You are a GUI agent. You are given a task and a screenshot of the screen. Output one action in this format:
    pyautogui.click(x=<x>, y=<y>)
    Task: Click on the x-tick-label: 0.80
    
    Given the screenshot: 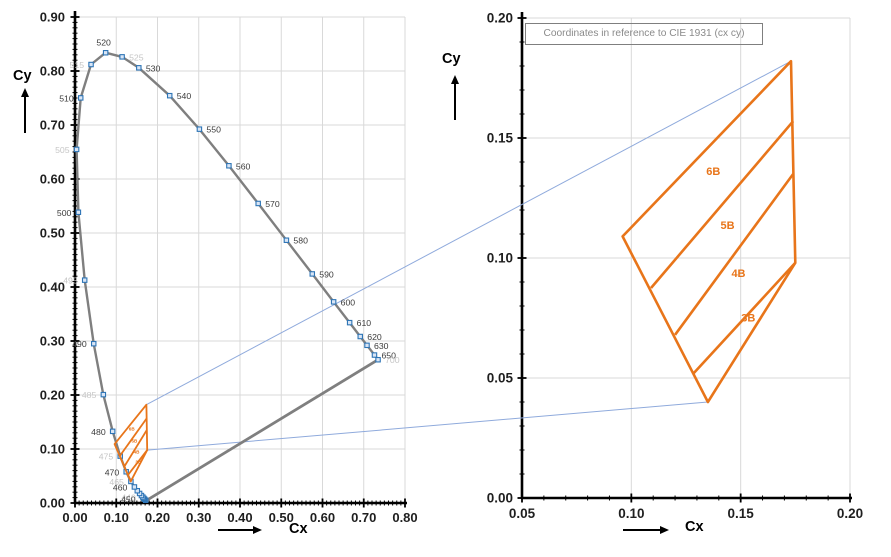 What is the action you would take?
    pyautogui.click(x=404, y=517)
    